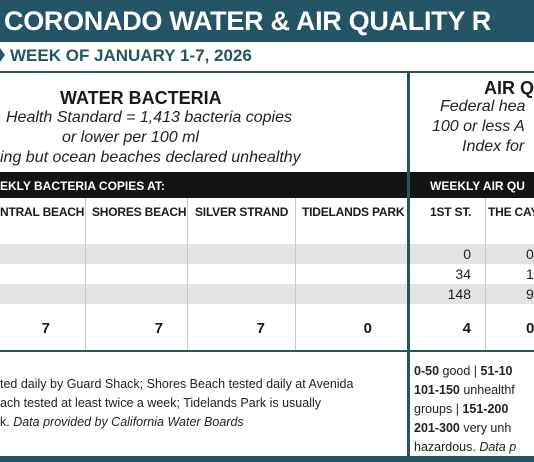  Describe the element at coordinates (267, 72) in the screenshot. I see `box-border` at that location.